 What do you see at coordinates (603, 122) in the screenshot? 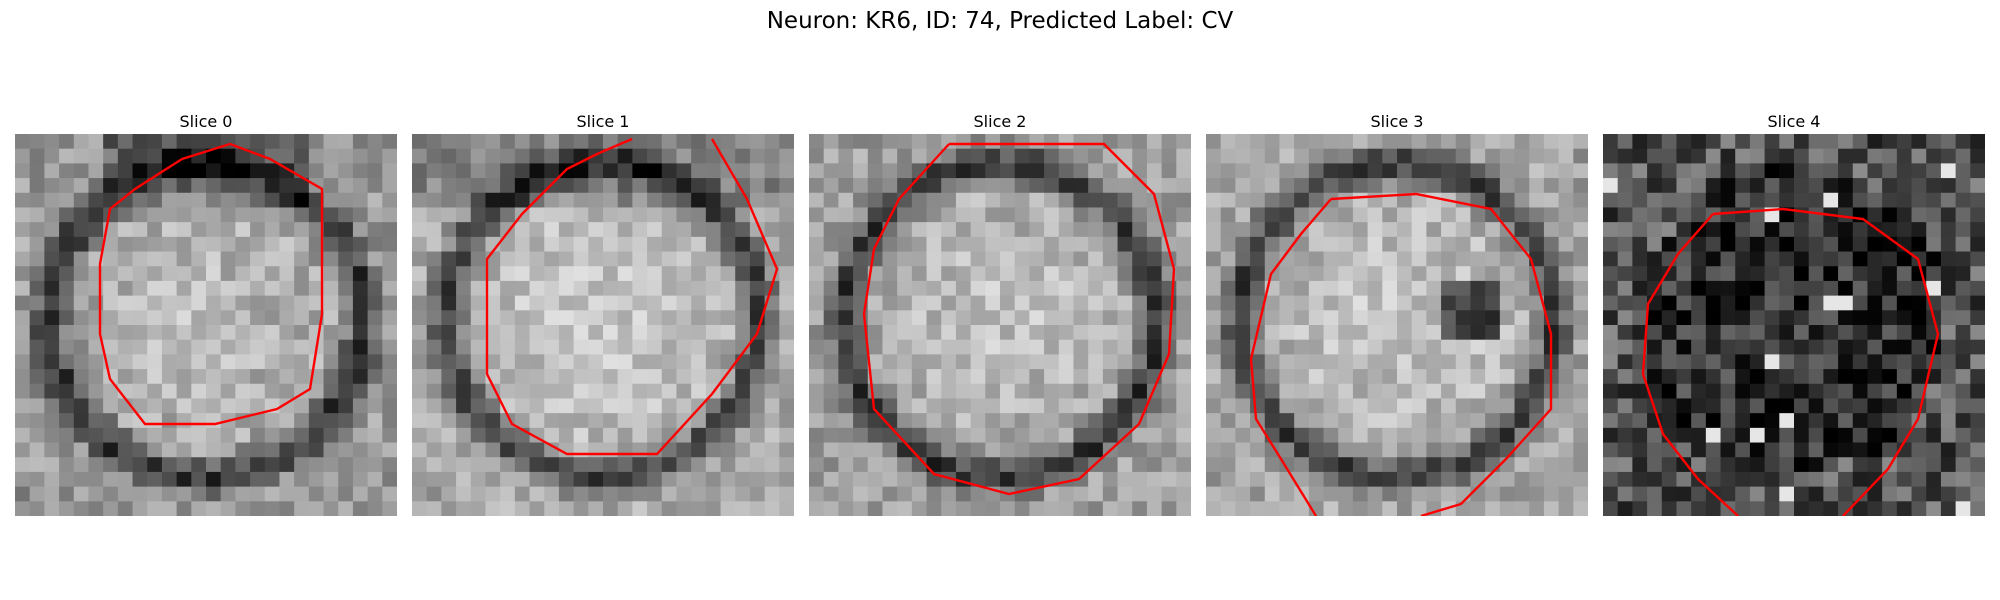
I see `slice-title: Slice 1` at bounding box center [603, 122].